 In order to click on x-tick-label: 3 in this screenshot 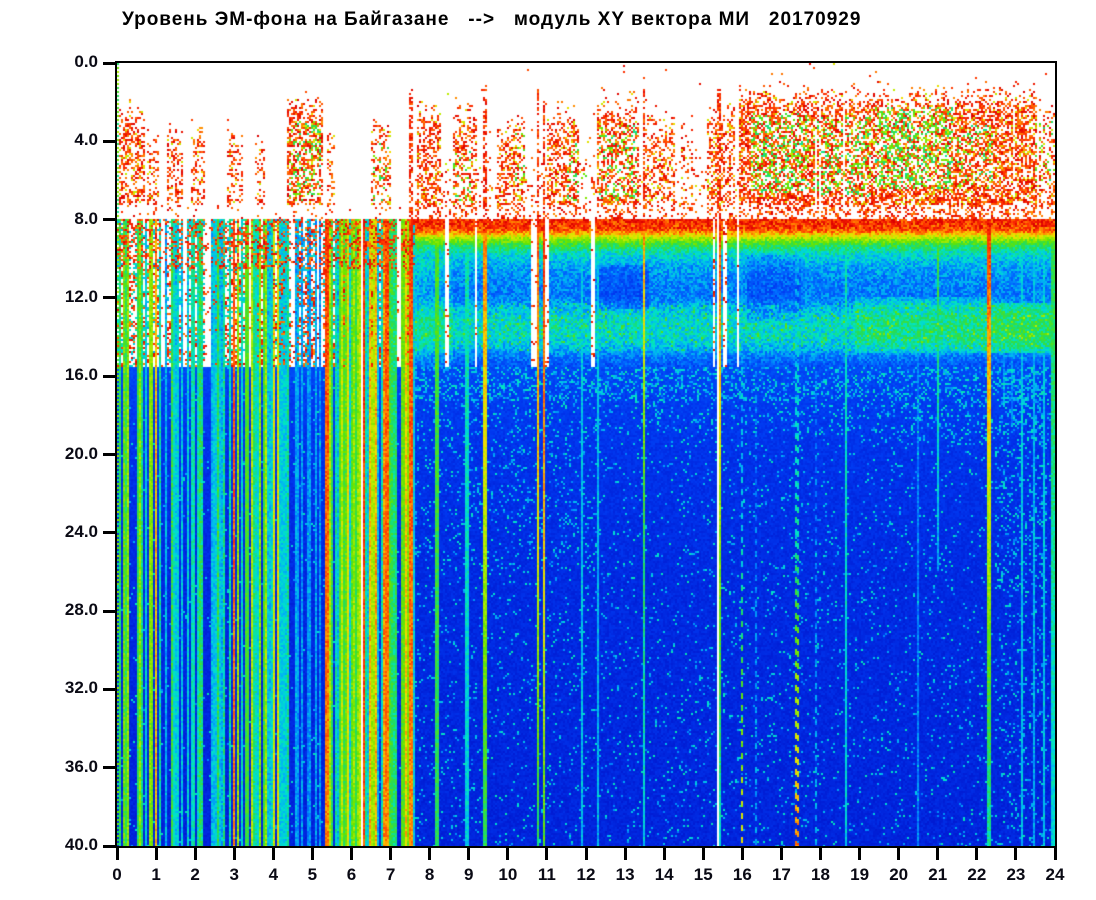, I will do `click(234, 874)`.